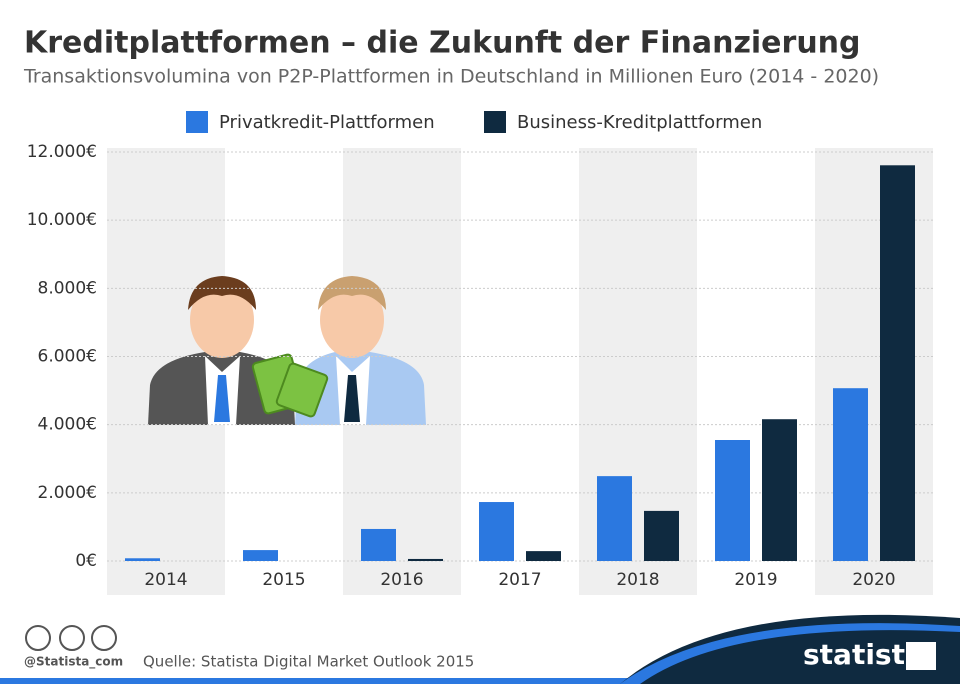 The image size is (960, 684). Describe the element at coordinates (86, 561) in the screenshot. I see `y-tick-label: 0€` at that location.